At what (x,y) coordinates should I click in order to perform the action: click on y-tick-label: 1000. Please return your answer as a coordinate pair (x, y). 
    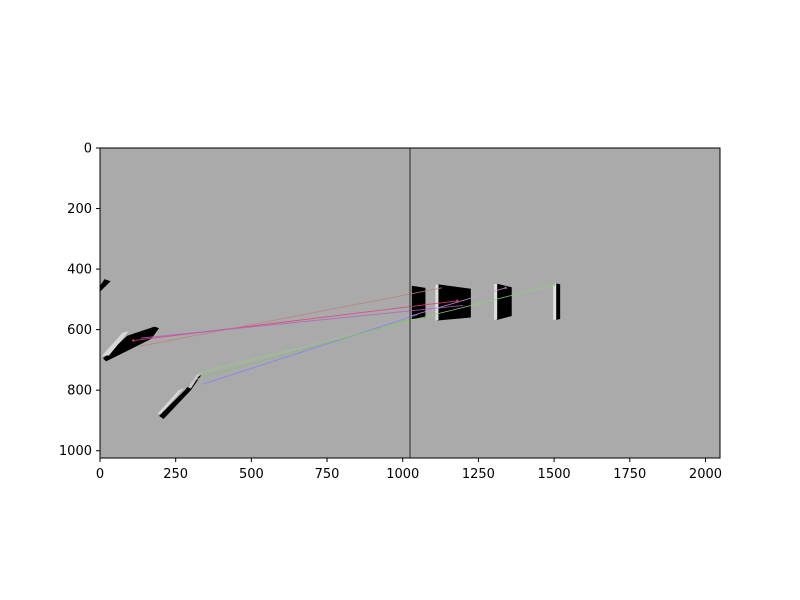
    Looking at the image, I should click on (75, 451).